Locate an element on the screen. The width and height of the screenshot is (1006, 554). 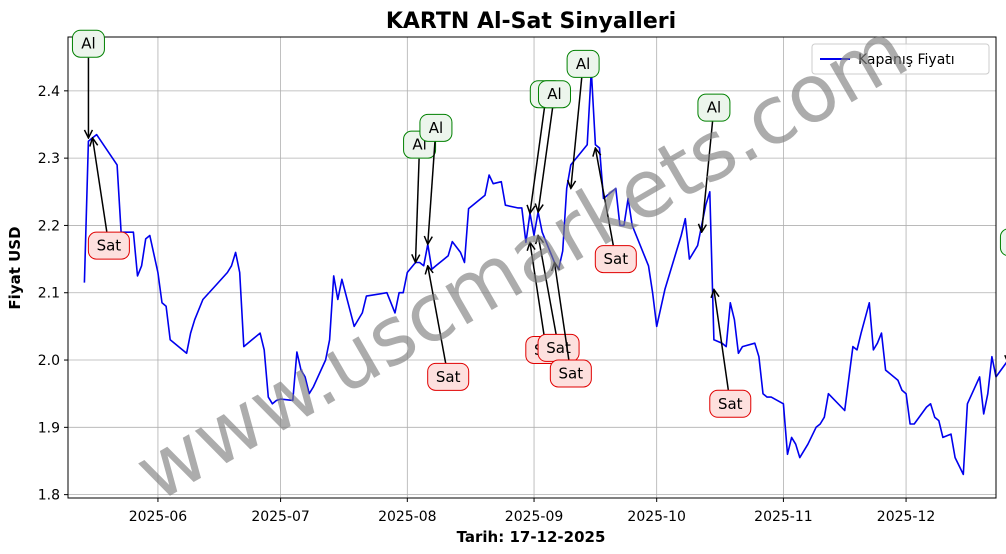
y-tick-label: 2.0 is located at coordinates (49, 361).